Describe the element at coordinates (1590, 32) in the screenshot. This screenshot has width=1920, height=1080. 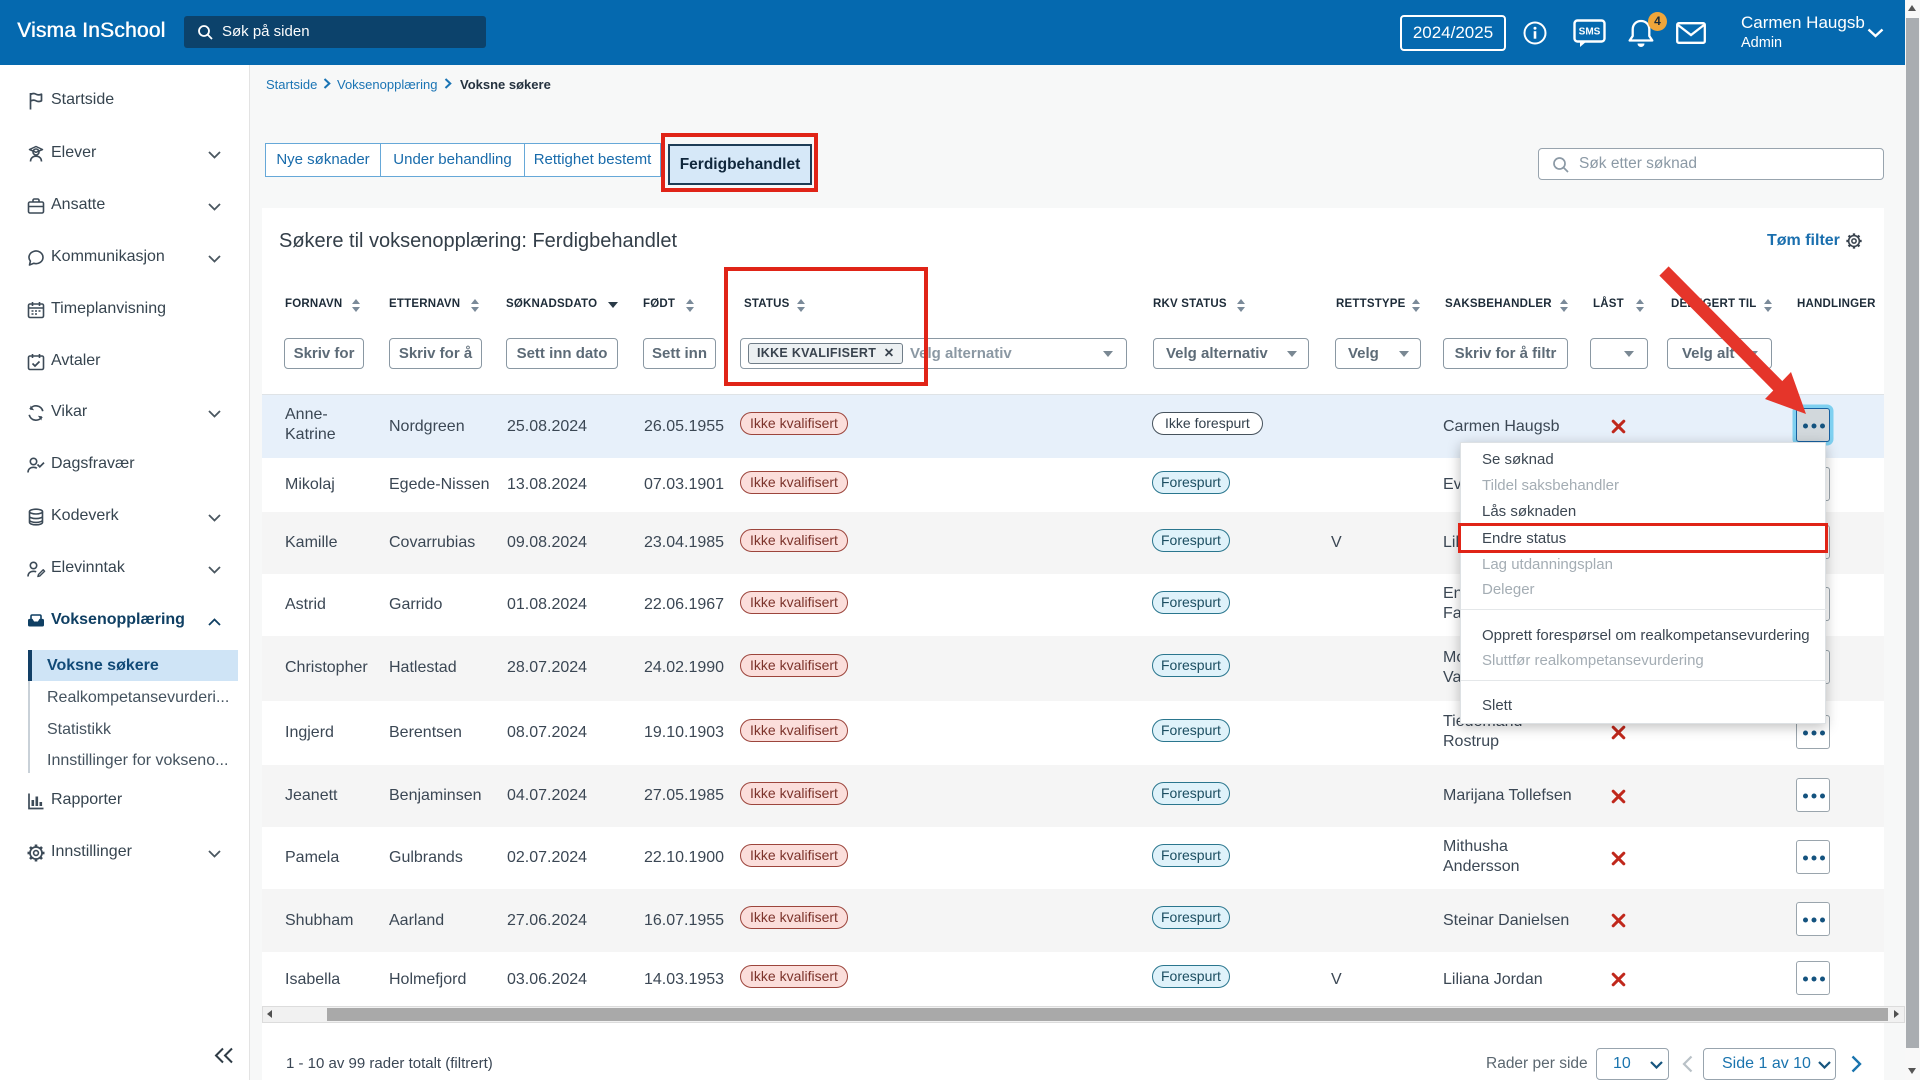
I see `svg-text: SMS` at that location.